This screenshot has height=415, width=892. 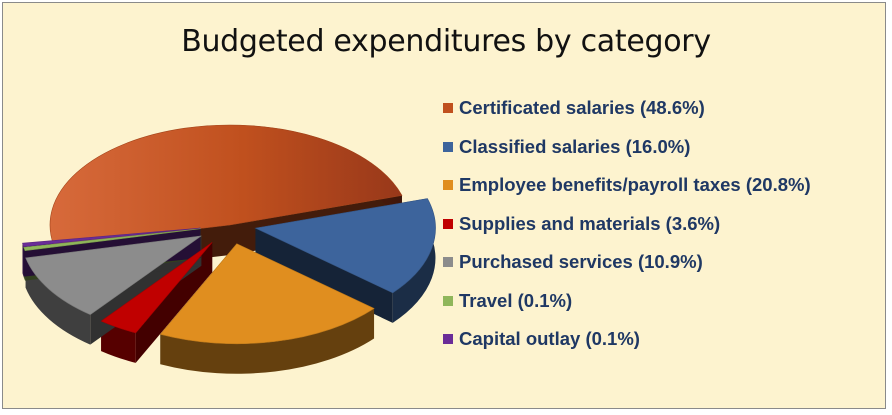 I want to click on pie-slice-classified-salaries, so click(x=345, y=246).